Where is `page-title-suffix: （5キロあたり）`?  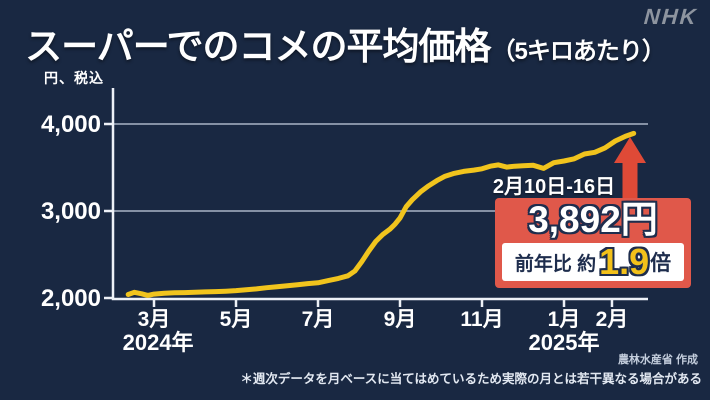 page-title-suffix: （5キロあたり） is located at coordinates (578, 51).